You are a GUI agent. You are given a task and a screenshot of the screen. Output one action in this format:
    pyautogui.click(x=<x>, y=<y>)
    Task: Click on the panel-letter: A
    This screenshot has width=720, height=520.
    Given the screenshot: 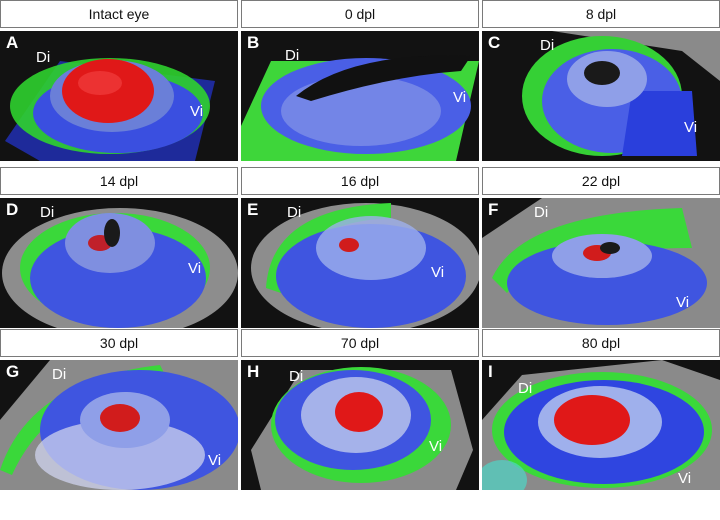 What is the action you would take?
    pyautogui.click(x=12, y=42)
    